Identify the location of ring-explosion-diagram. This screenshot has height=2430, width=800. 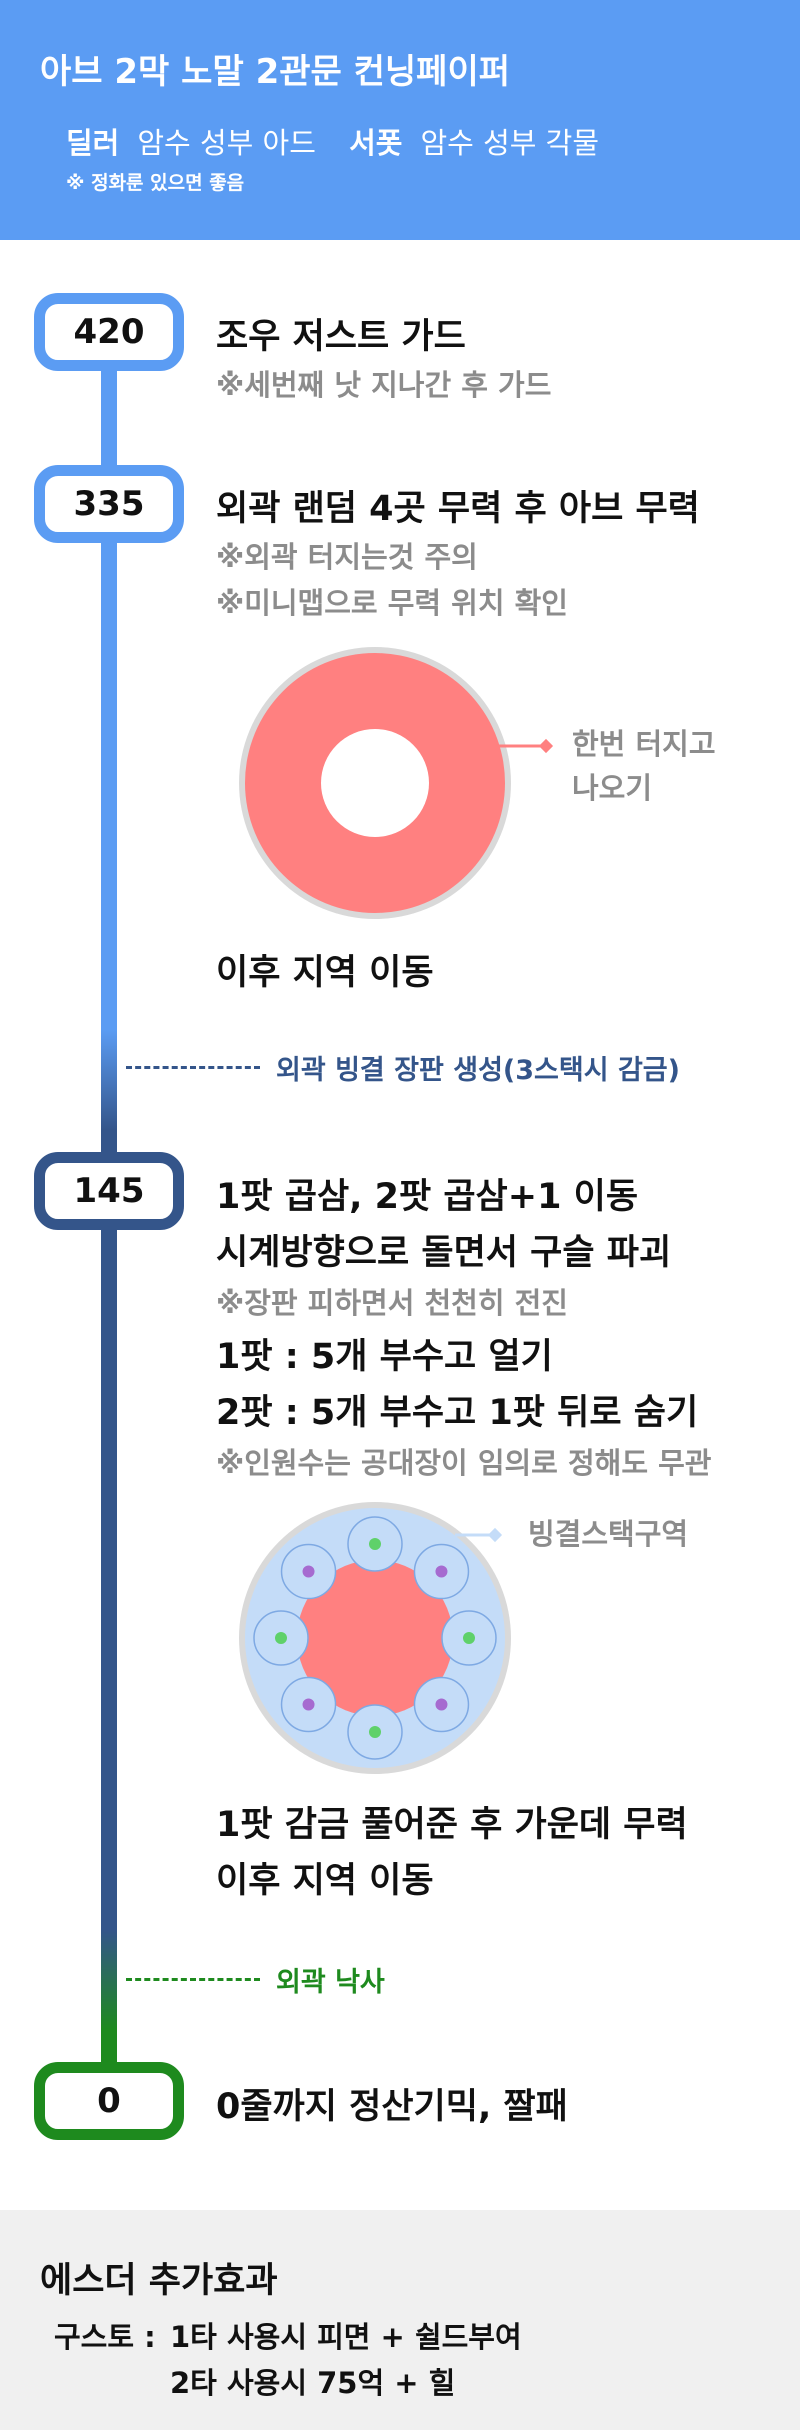
(396, 783).